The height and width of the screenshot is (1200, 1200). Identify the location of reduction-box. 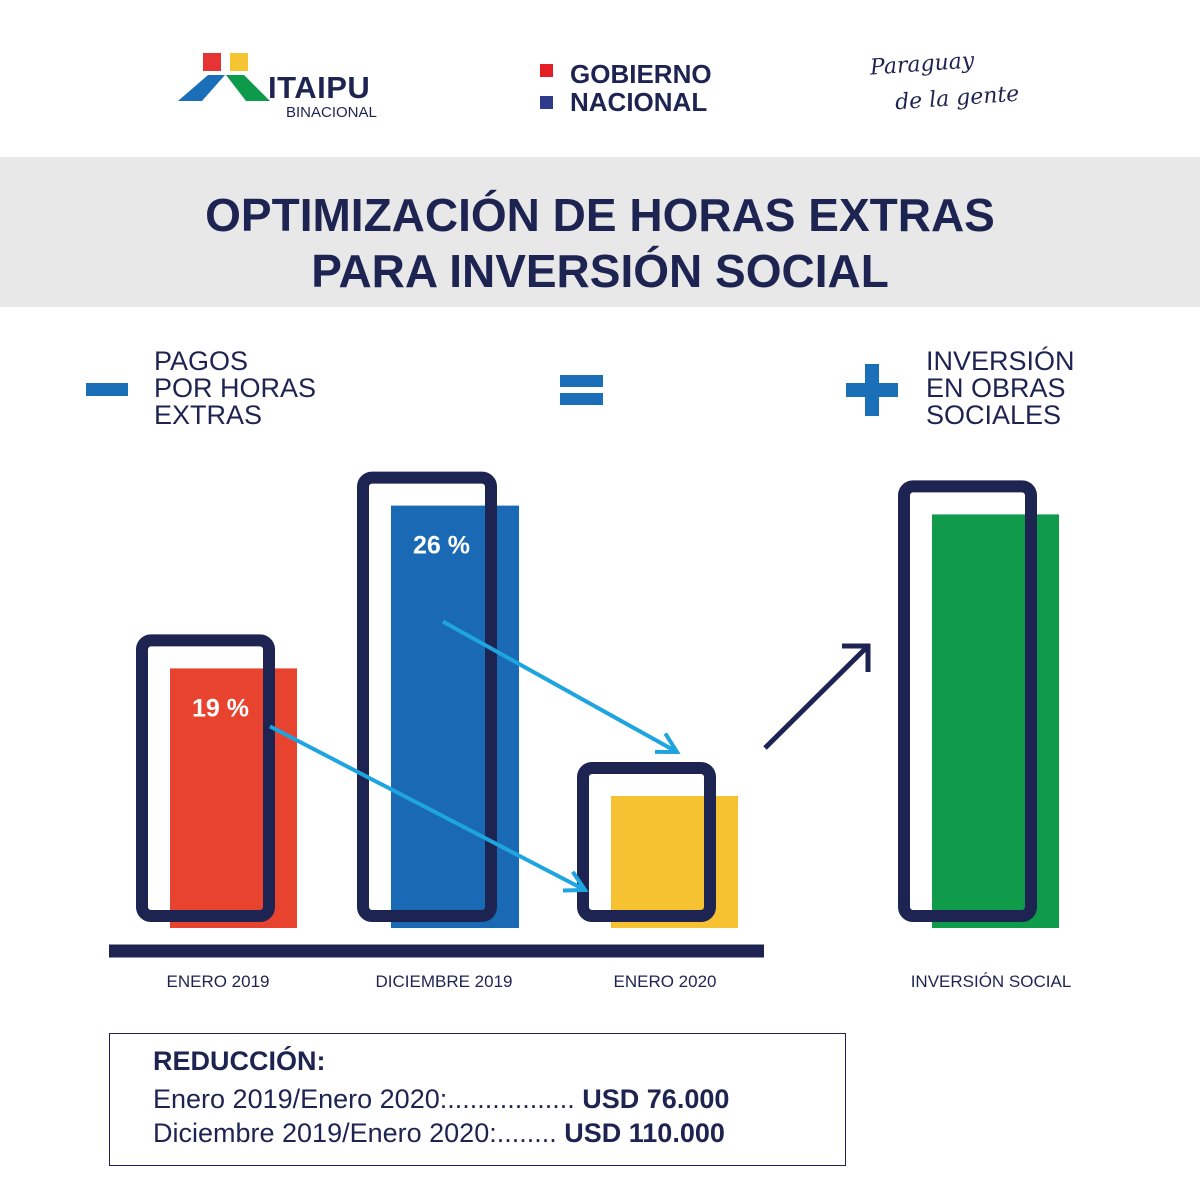
(477, 1099).